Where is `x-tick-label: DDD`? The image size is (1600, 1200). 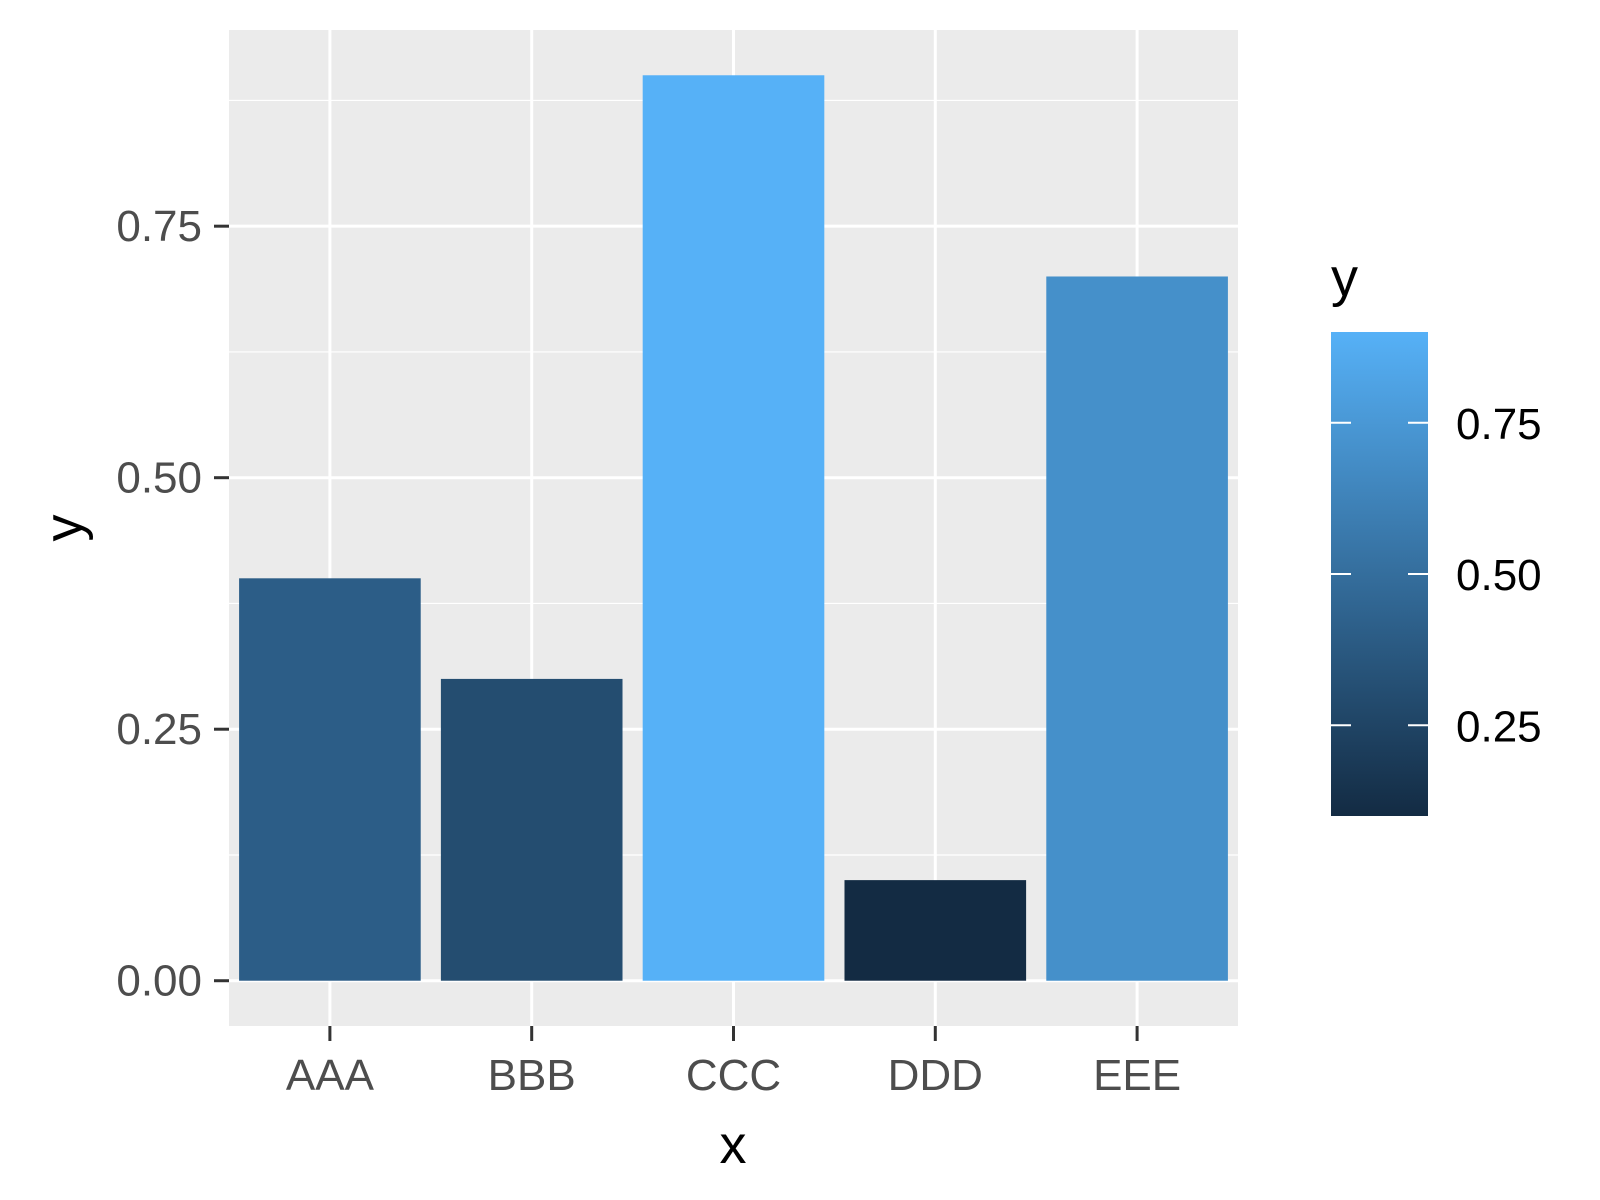 x-tick-label: DDD is located at coordinates (935, 1075).